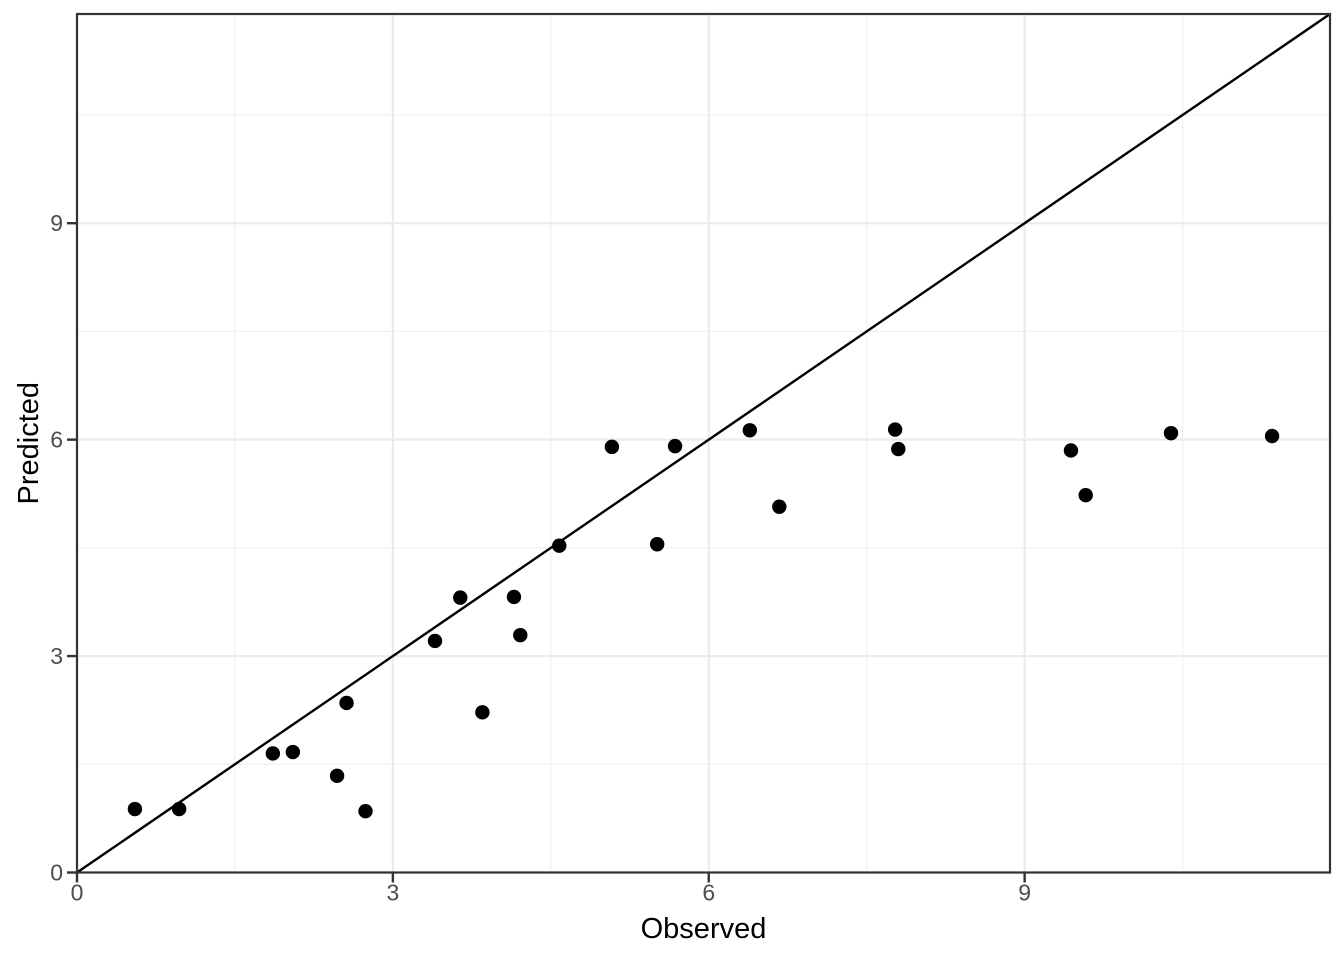 This screenshot has width=1344, height=960. Describe the element at coordinates (704, 929) in the screenshot. I see `x-axis-title: Observed` at that location.